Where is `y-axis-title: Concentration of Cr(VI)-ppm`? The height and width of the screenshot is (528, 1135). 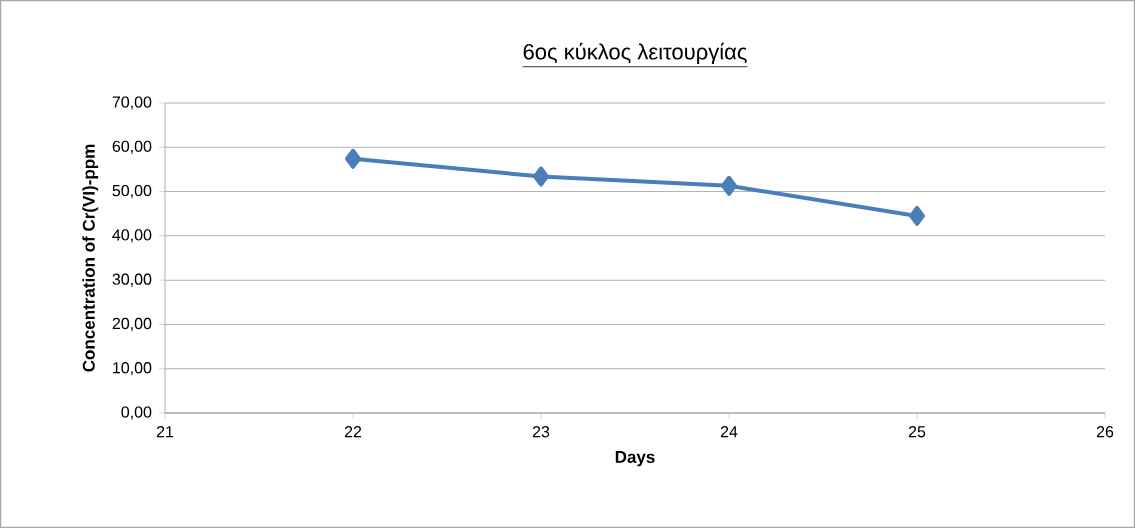 y-axis-title: Concentration of Cr(VI)-ppm is located at coordinates (90, 258).